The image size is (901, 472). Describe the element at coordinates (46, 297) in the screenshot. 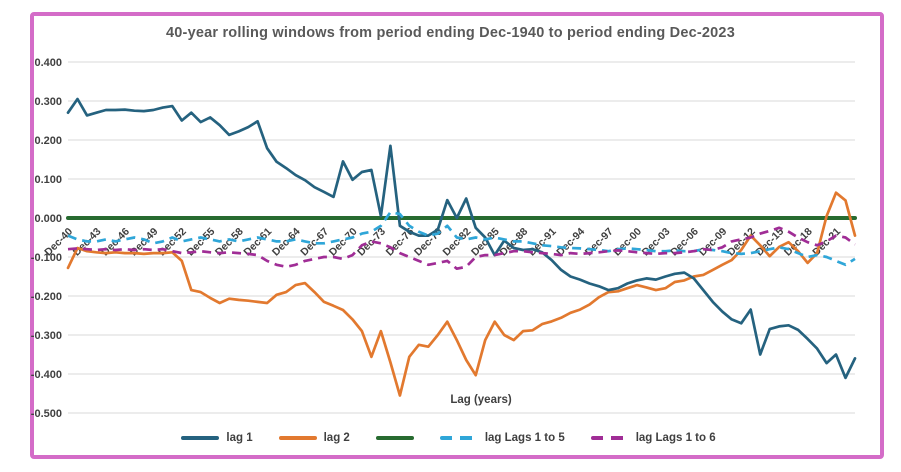

I see `y-tick-label: -0.200` at that location.